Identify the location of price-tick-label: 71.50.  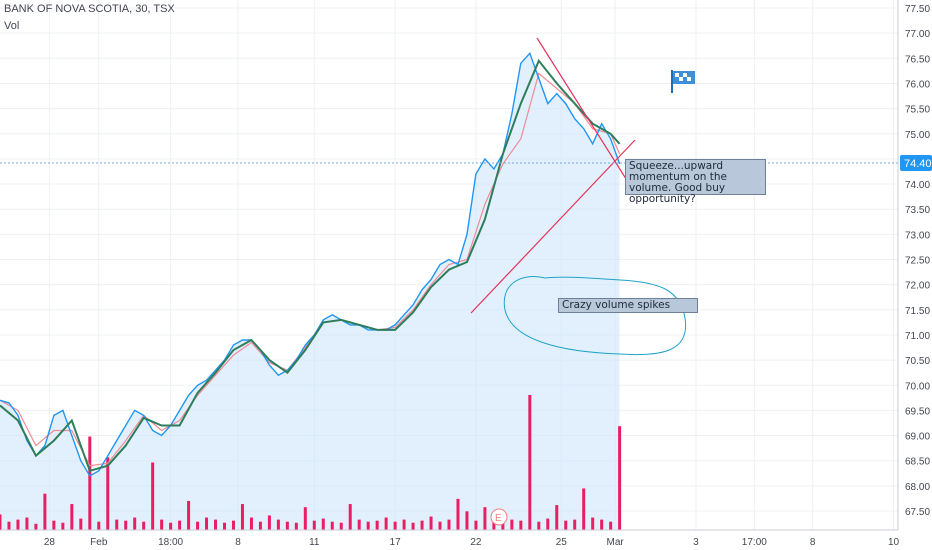
(917, 311).